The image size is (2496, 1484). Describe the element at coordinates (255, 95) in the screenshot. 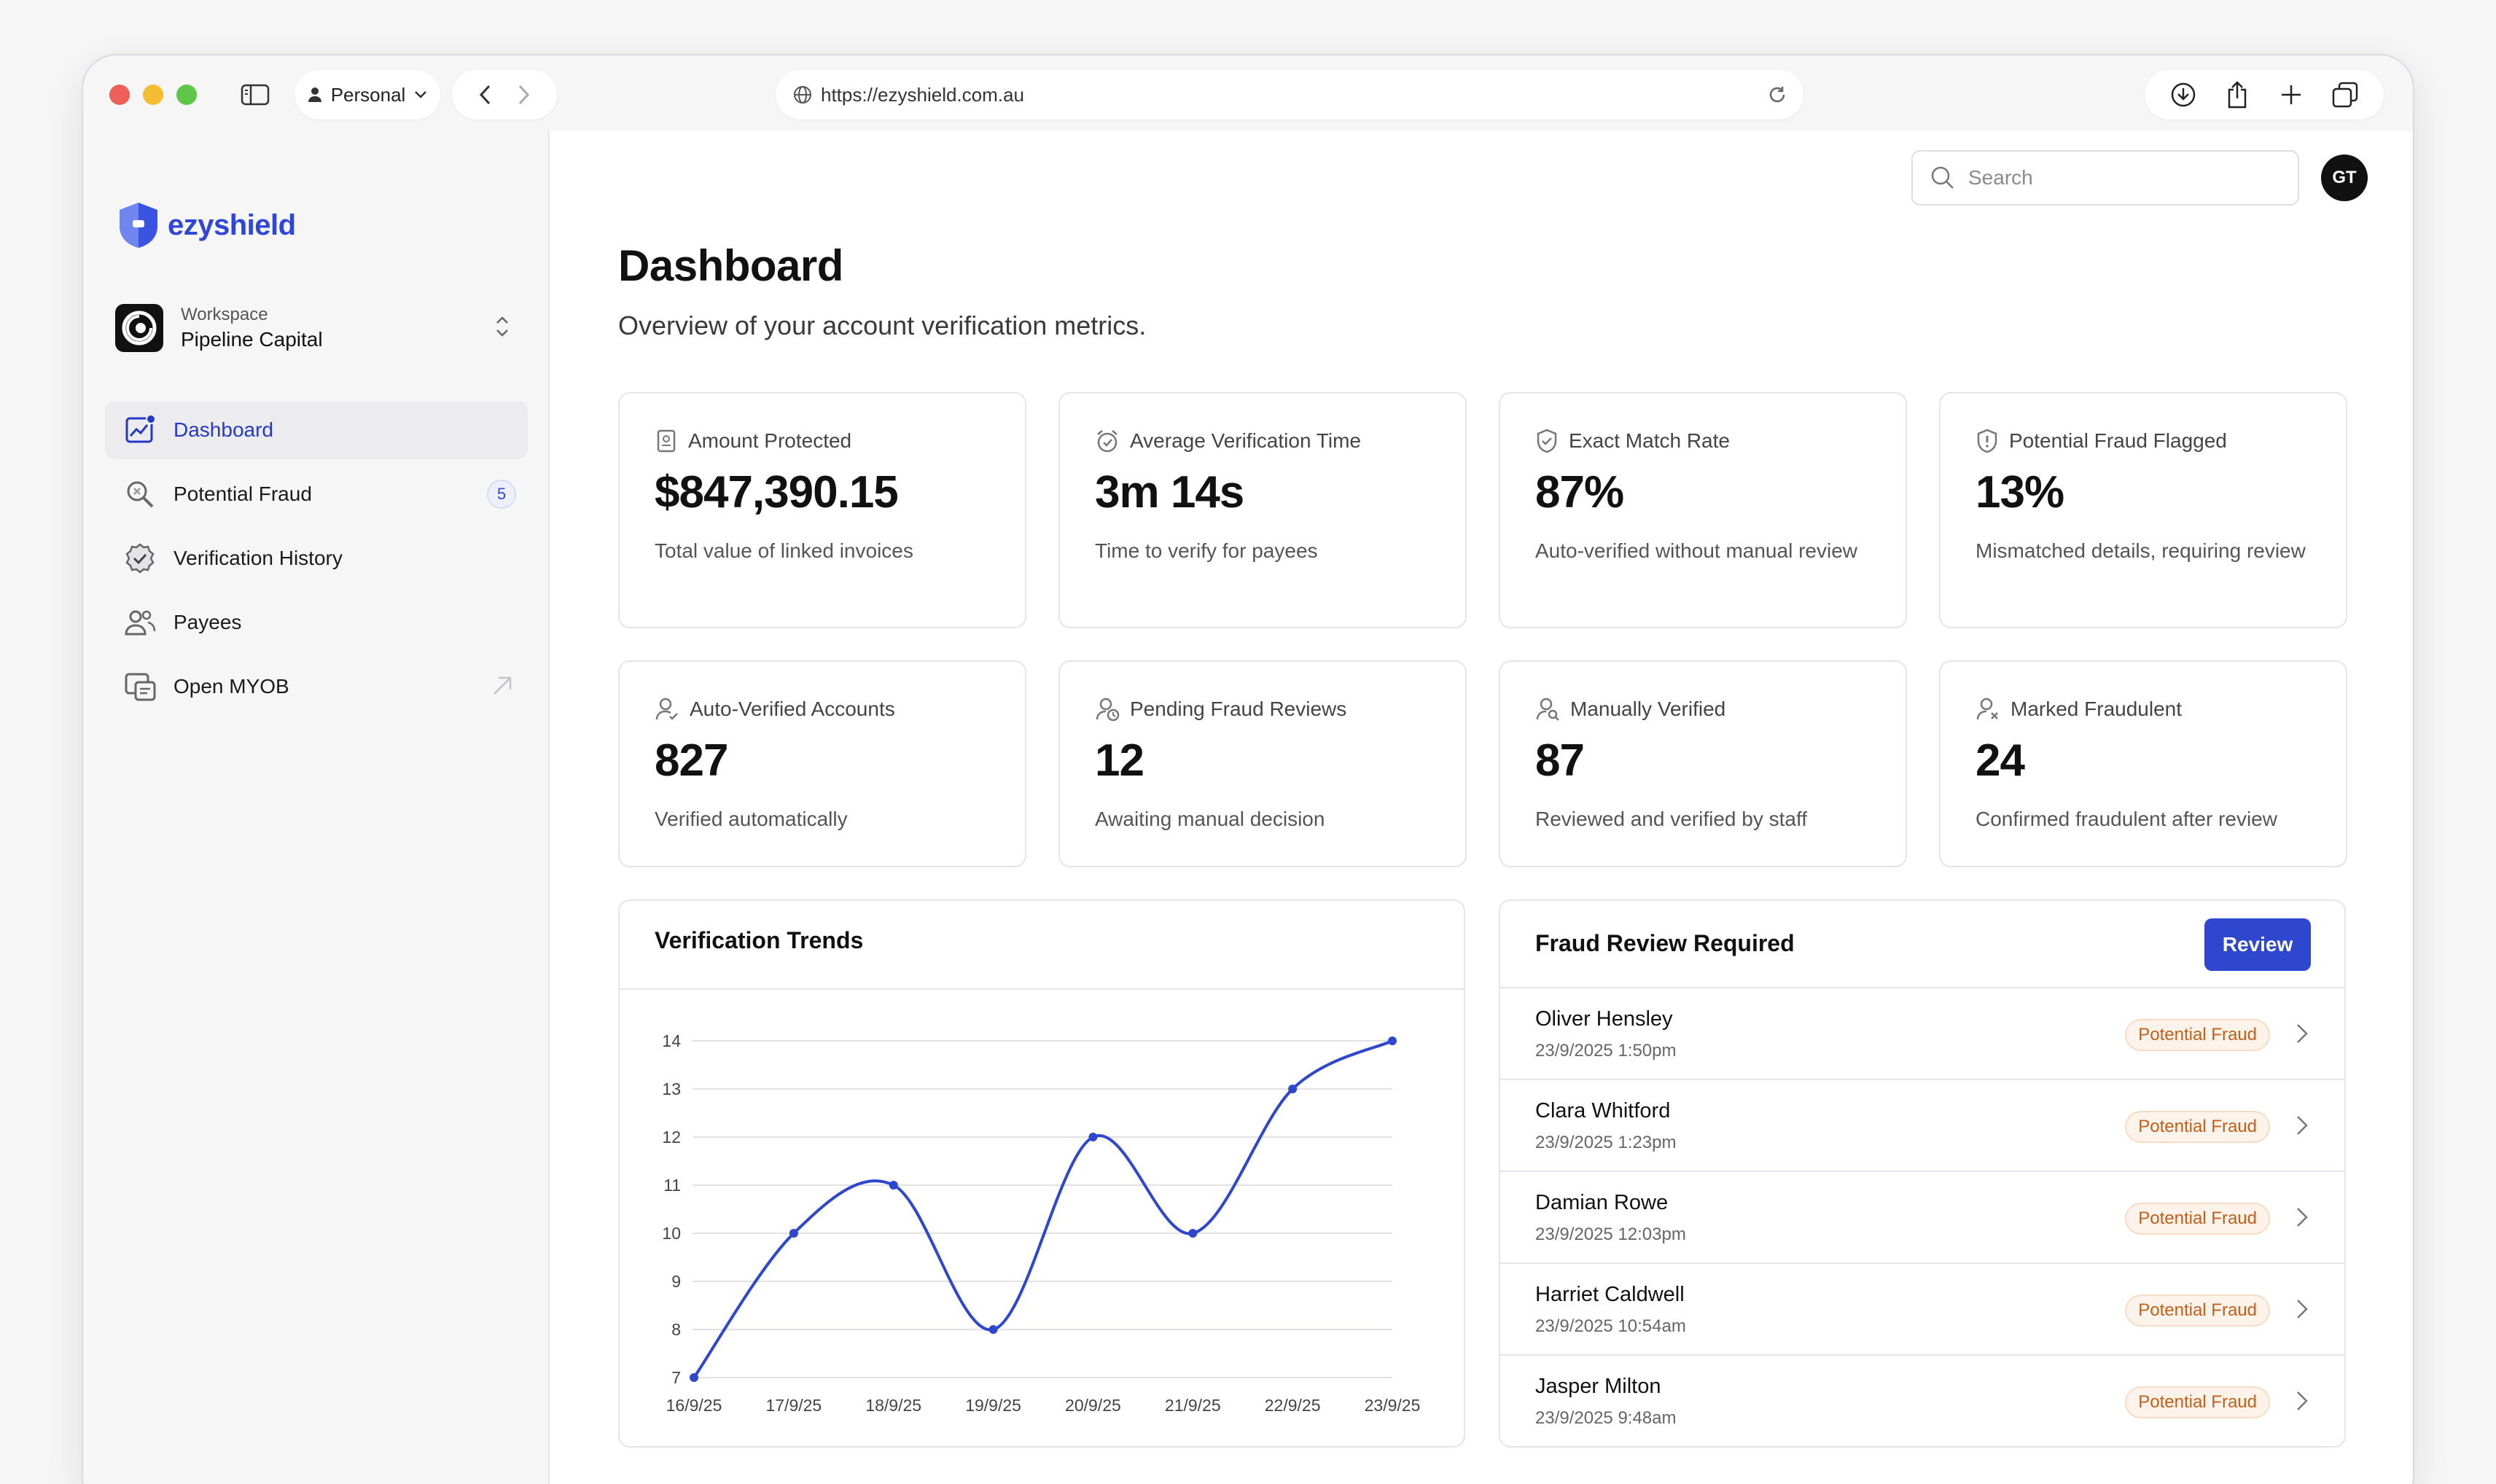

I see `sidebar-toggle-button` at that location.